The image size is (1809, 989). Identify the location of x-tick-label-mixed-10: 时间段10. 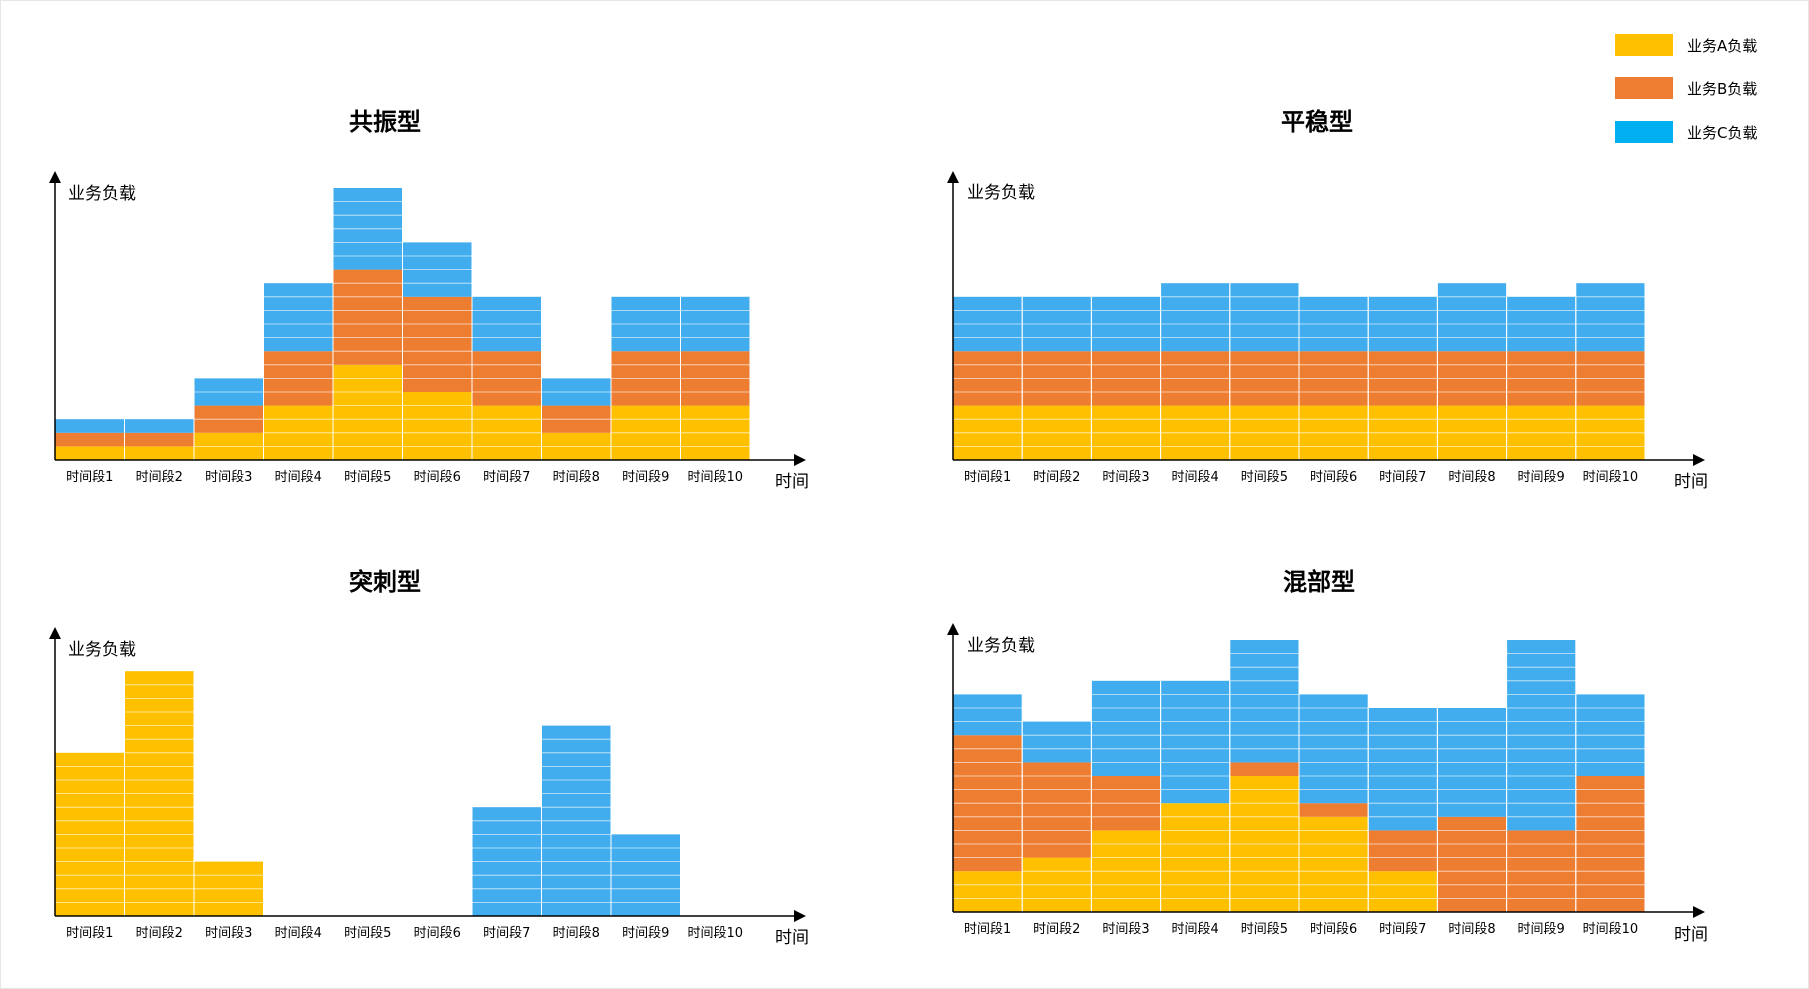
(1611, 929).